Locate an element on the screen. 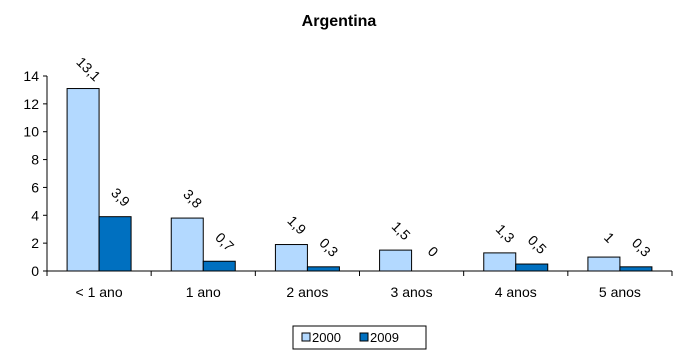 The width and height of the screenshot is (678, 353). y-tick-label: 10 is located at coordinates (31, 132).